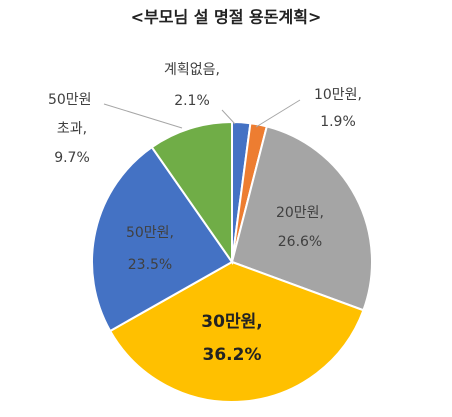  Describe the element at coordinates (192, 70) in the screenshot. I see `data-label-category: 계획없음,` at that location.